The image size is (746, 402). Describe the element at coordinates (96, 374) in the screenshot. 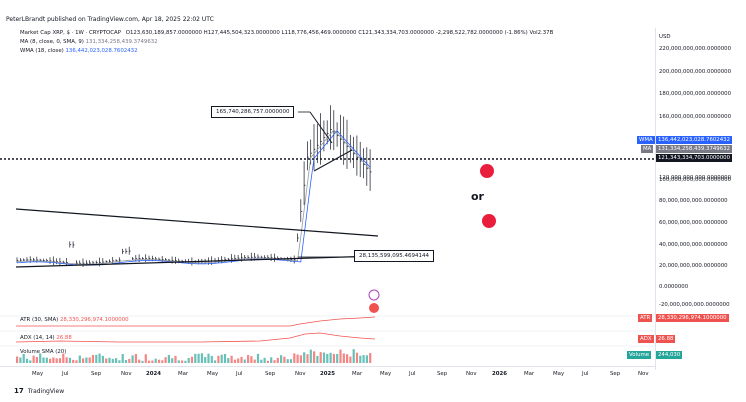

I see `x-tick: Sep` at that location.